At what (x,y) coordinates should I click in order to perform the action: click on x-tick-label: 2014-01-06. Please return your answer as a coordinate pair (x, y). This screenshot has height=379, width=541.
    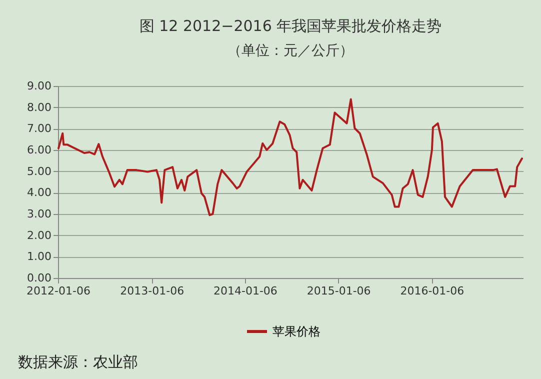
    Looking at the image, I should click on (246, 291).